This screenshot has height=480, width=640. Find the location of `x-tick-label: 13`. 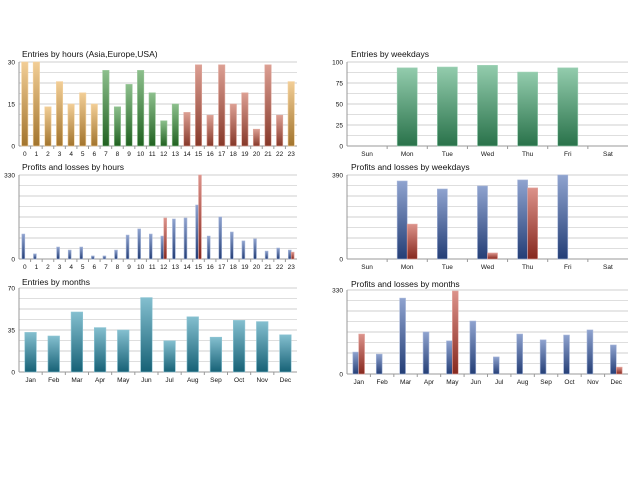

x-tick-label: 13 is located at coordinates (176, 267).